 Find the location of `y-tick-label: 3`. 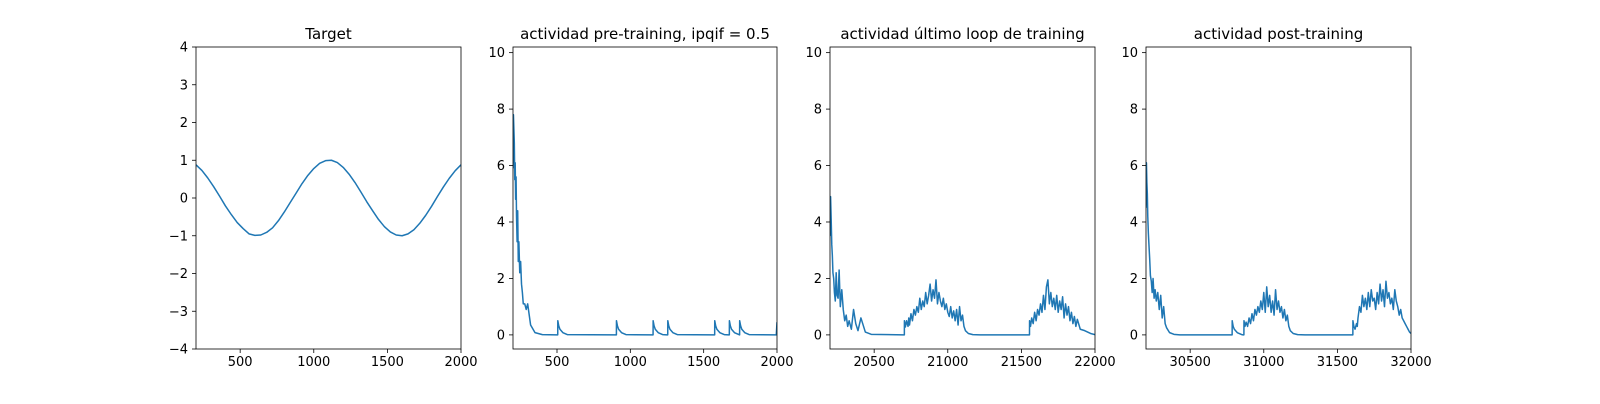

y-tick-label: 3 is located at coordinates (184, 85).